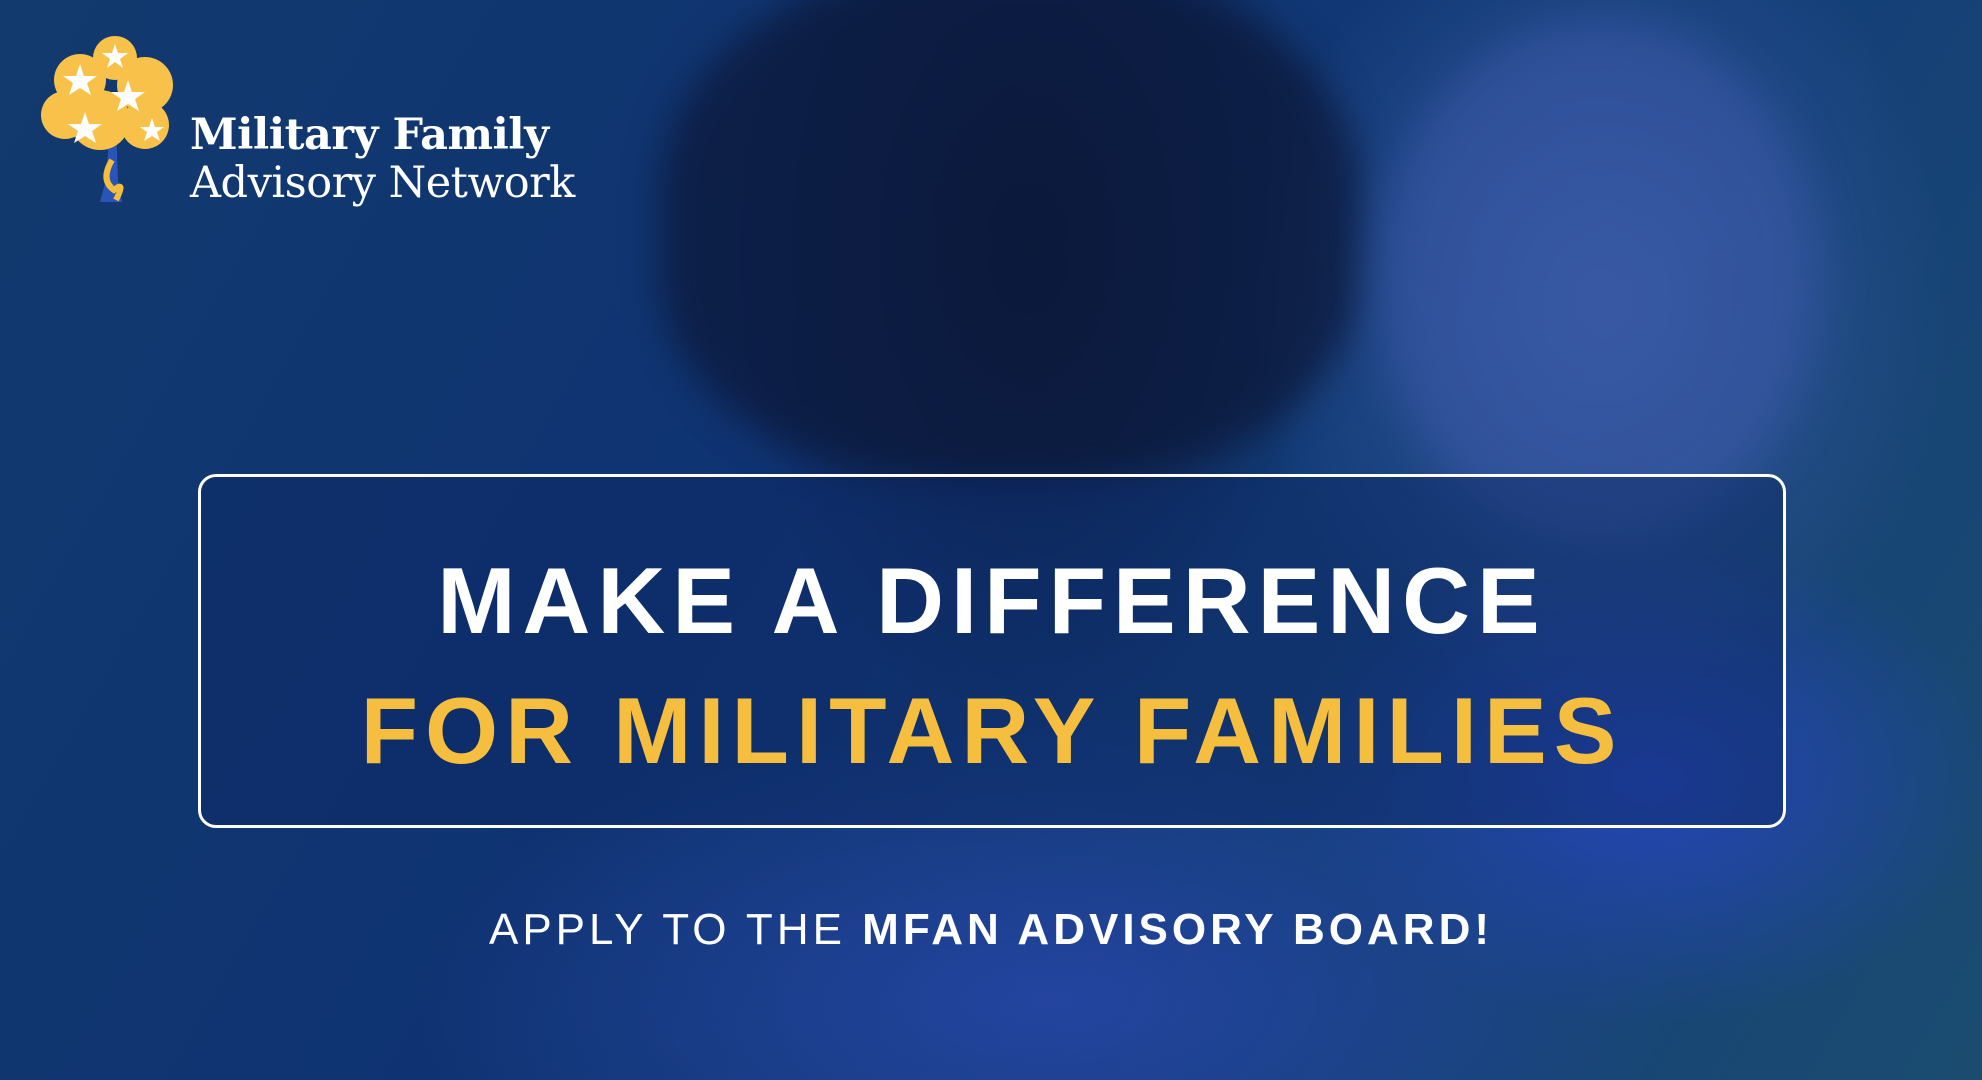 The height and width of the screenshot is (1080, 1982). What do you see at coordinates (1178, 929) in the screenshot?
I see `cta-emphasis: MFAN ADVISORY BOARD!` at bounding box center [1178, 929].